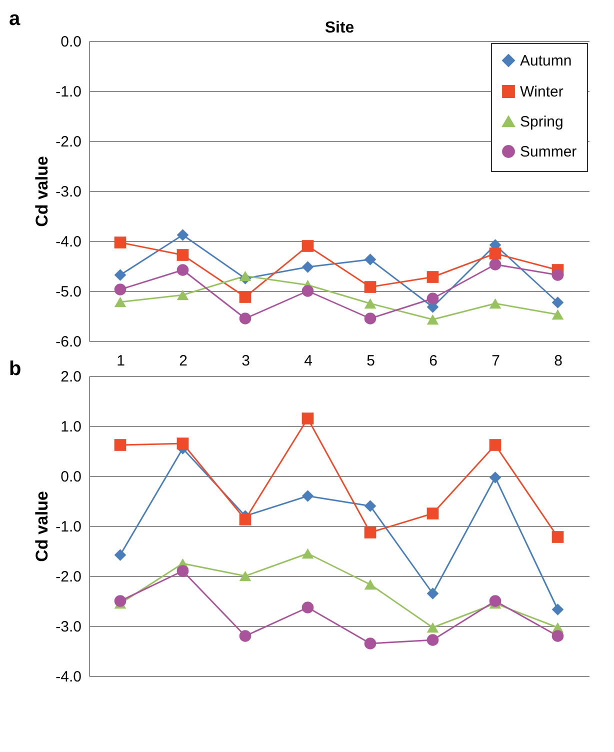 The image size is (614, 752). What do you see at coordinates (370, 361) in the screenshot?
I see `x-tick-label: 5` at bounding box center [370, 361].